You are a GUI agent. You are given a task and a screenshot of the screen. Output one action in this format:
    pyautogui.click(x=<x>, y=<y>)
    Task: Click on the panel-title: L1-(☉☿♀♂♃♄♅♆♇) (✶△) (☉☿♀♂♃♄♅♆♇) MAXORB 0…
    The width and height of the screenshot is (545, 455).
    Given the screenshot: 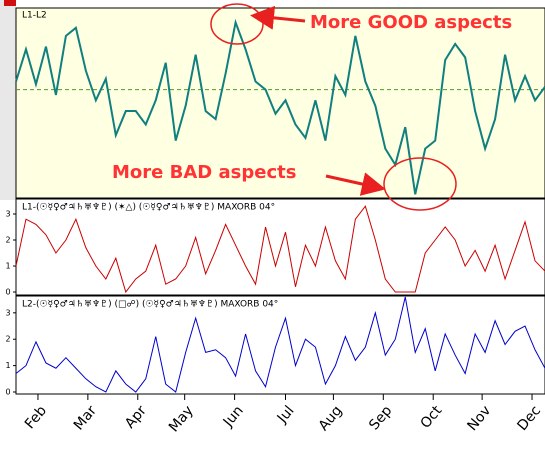 What is the action you would take?
    pyautogui.click(x=148, y=208)
    